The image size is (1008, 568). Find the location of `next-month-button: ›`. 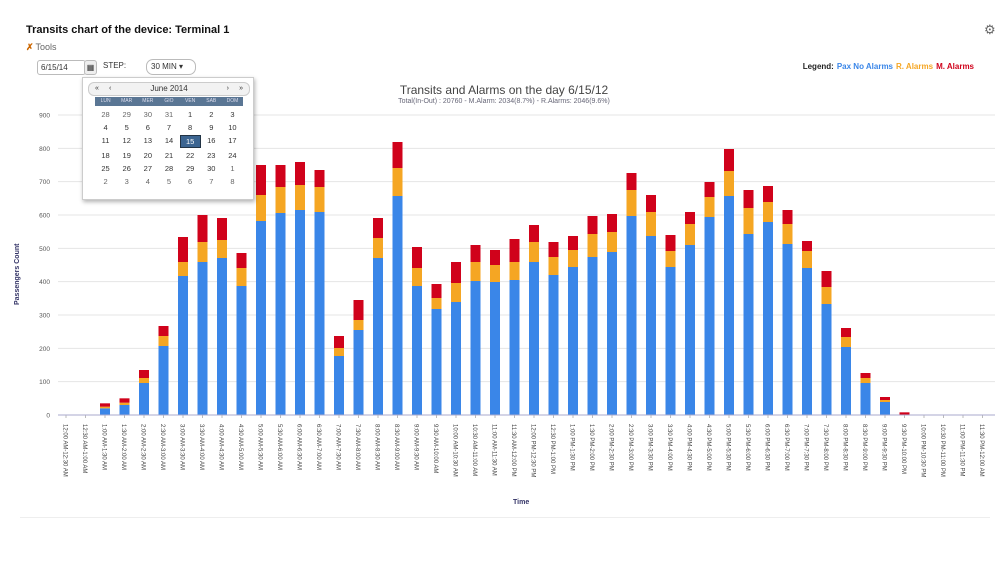

next-month-button: › is located at coordinates (227, 88).